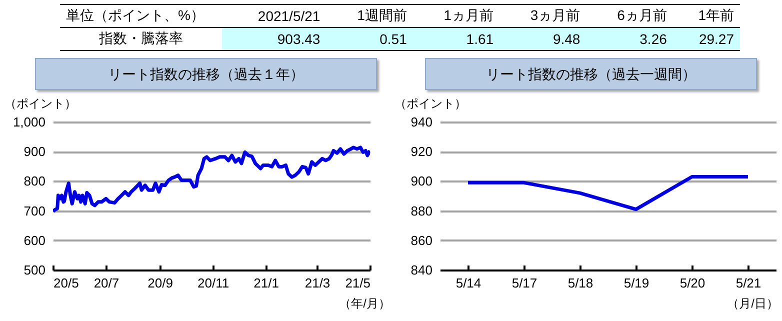 This screenshot has width=782, height=321. I want to click on x-tick-label: 20/5, so click(66, 283).